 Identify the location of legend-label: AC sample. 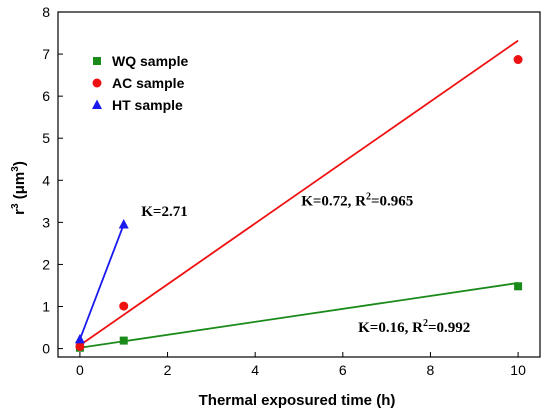
(148, 83).